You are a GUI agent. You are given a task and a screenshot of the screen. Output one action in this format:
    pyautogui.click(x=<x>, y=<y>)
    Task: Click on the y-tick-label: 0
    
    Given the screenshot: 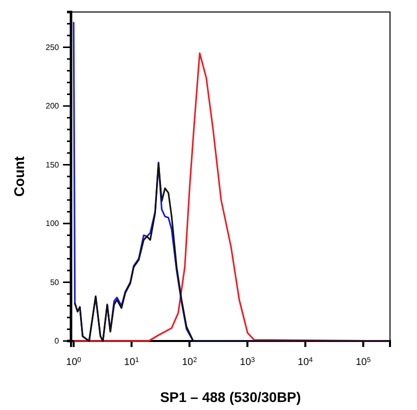 What is the action you would take?
    pyautogui.click(x=57, y=341)
    